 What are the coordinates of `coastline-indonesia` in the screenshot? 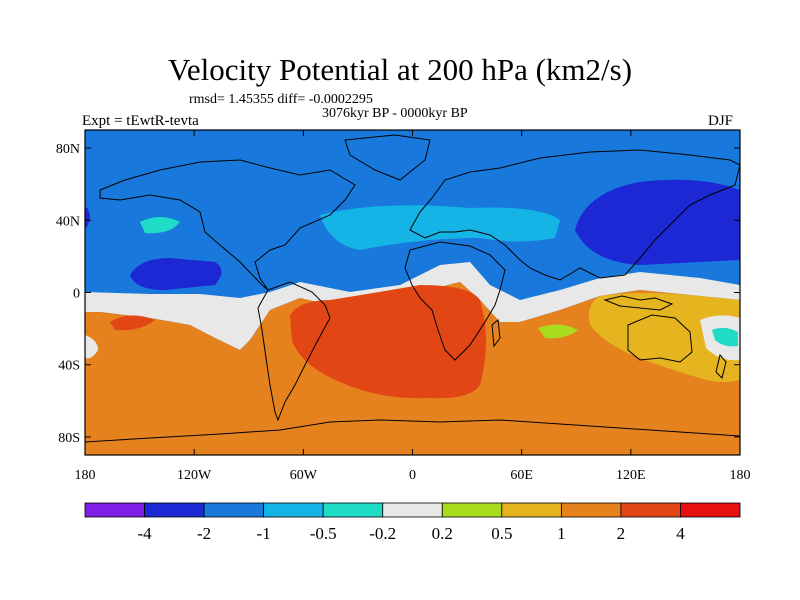 It's located at (638, 303).